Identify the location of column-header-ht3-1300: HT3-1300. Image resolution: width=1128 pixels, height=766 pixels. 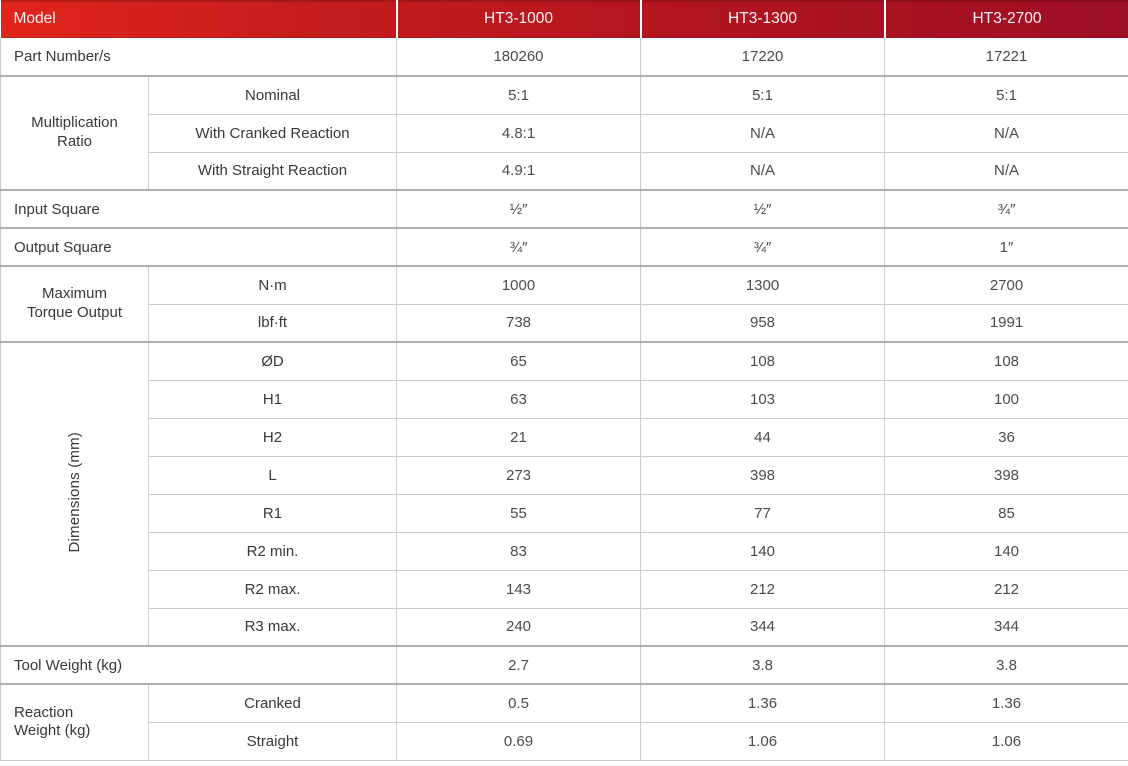
(762, 19).